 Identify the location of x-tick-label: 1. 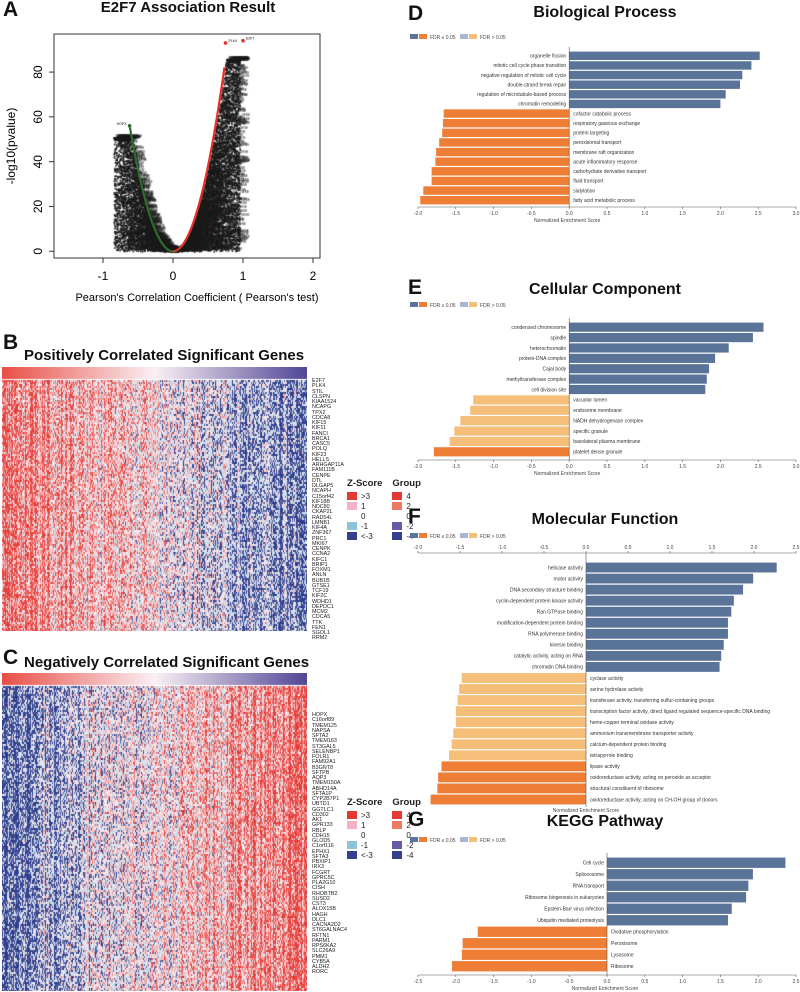
(243, 276).